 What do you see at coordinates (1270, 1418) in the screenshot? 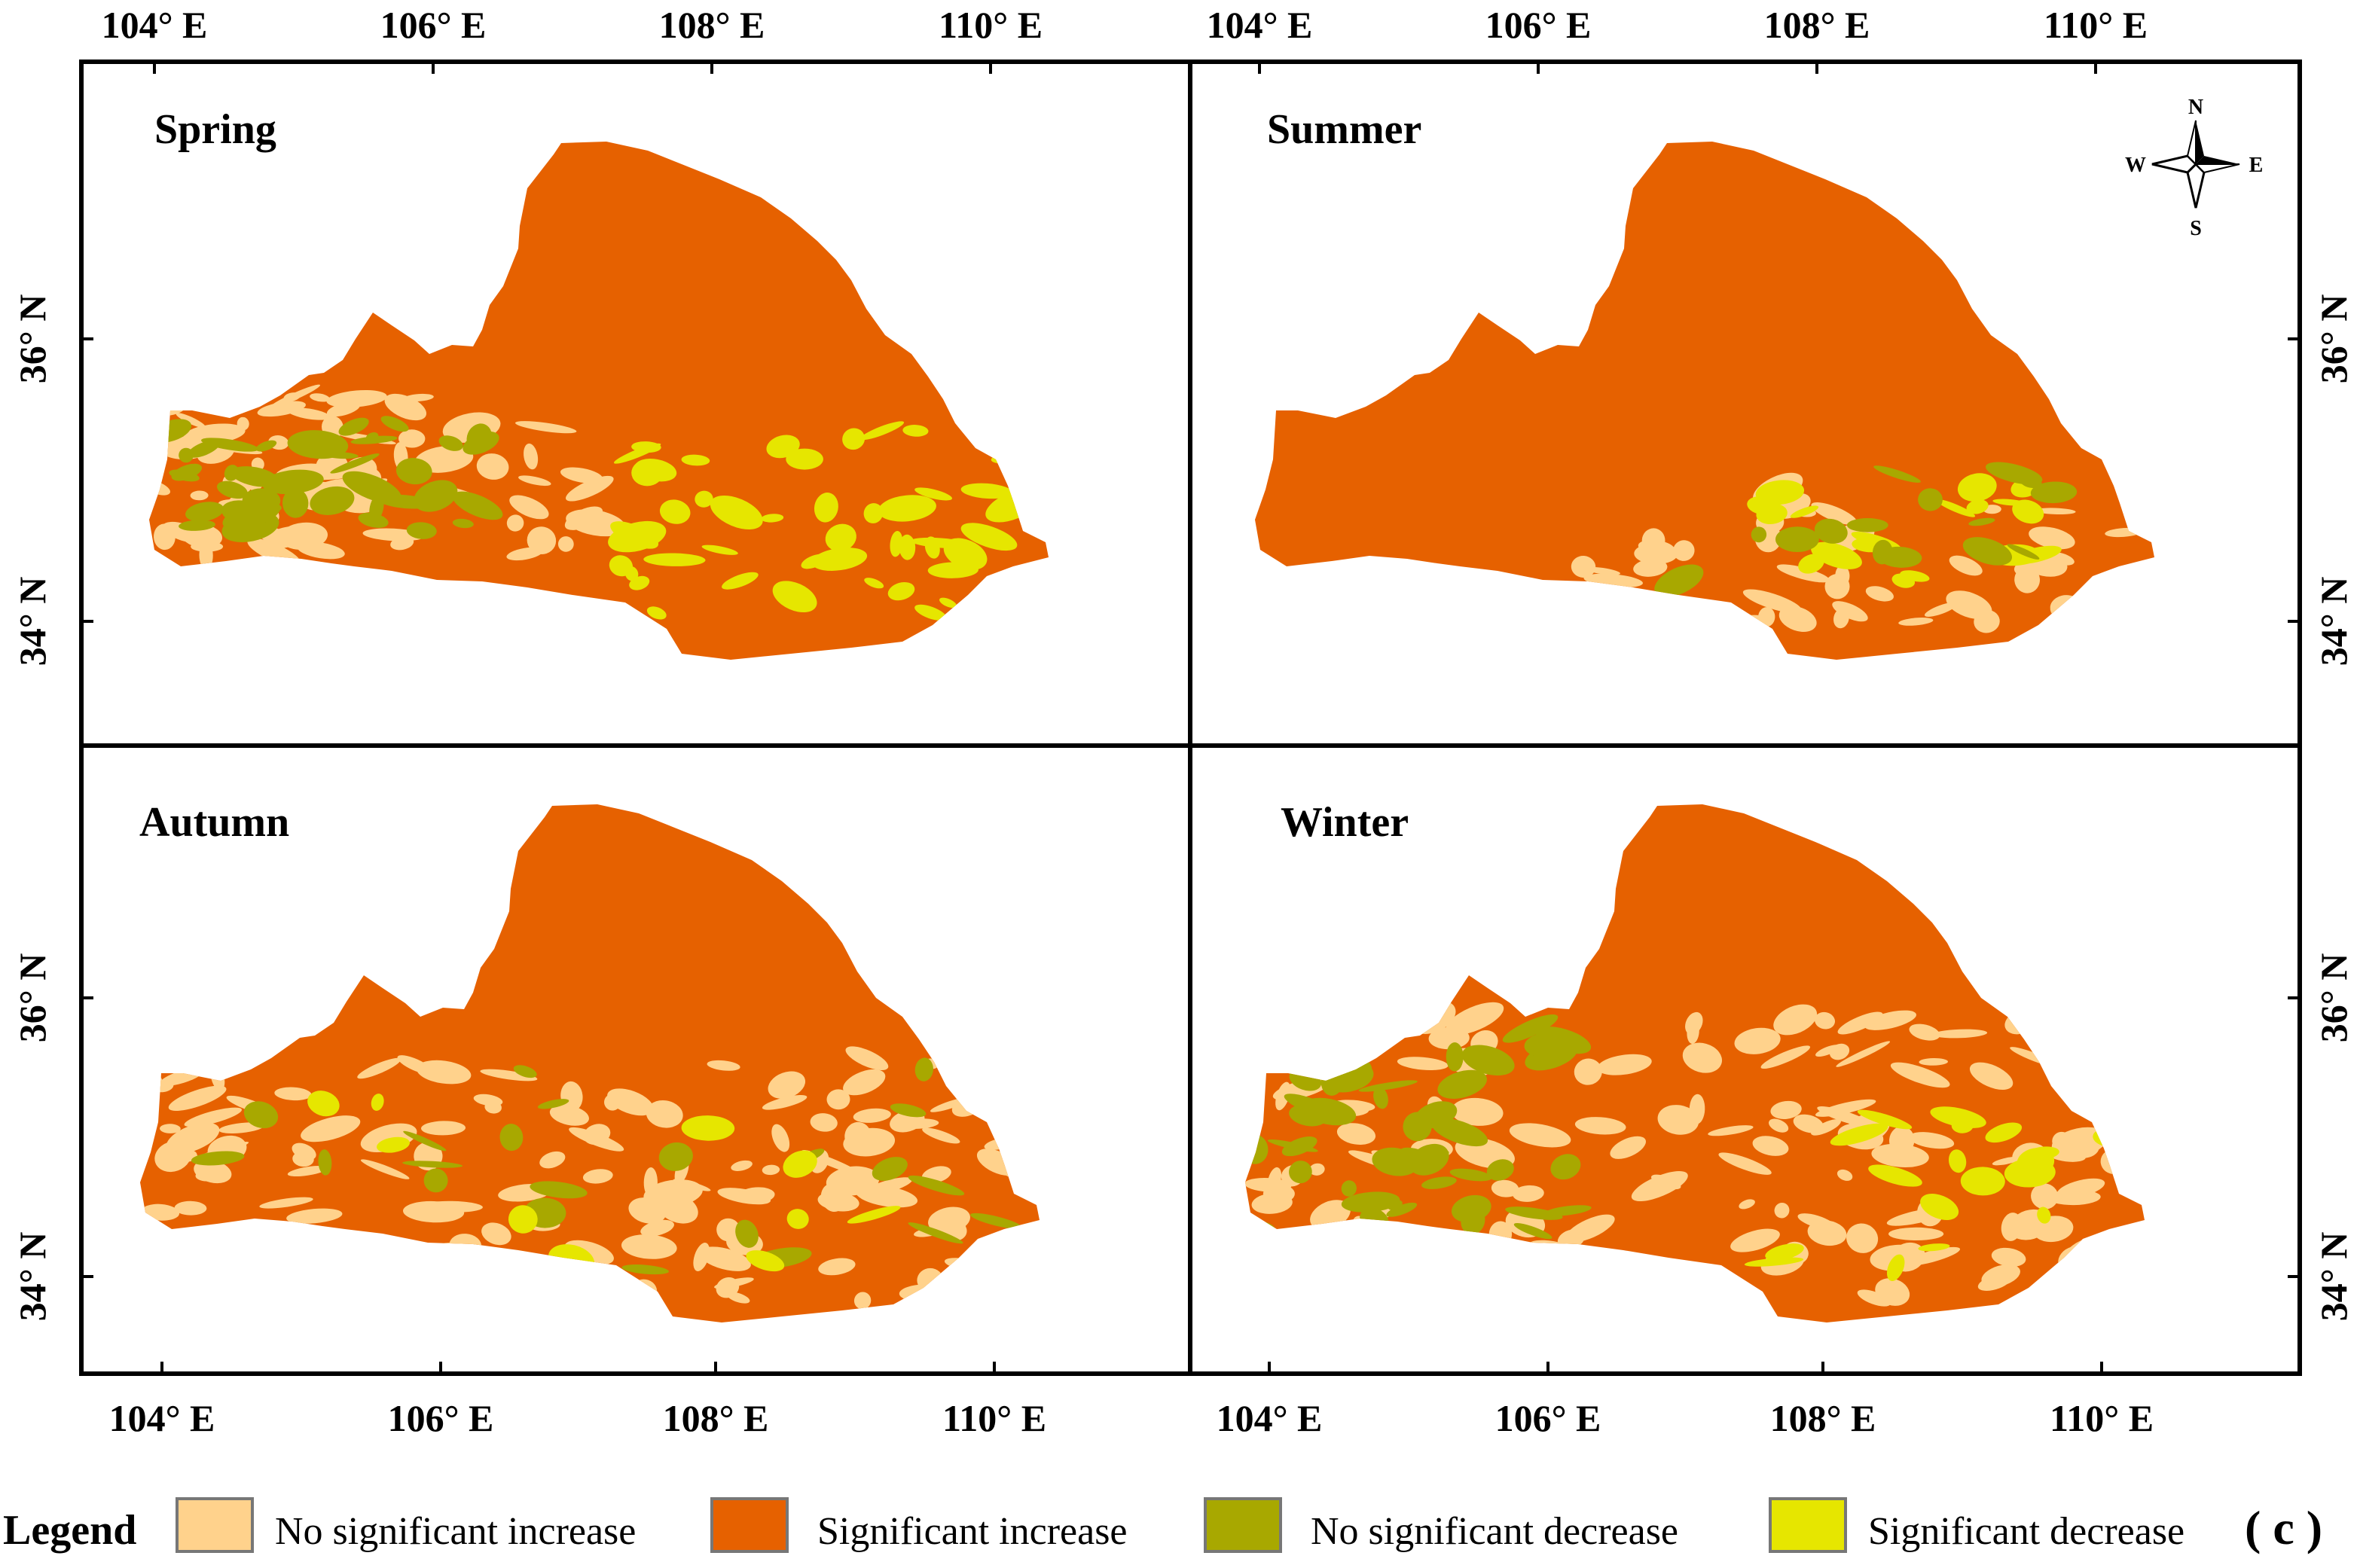
I see `lon-label-104: 104° E` at bounding box center [1270, 1418].